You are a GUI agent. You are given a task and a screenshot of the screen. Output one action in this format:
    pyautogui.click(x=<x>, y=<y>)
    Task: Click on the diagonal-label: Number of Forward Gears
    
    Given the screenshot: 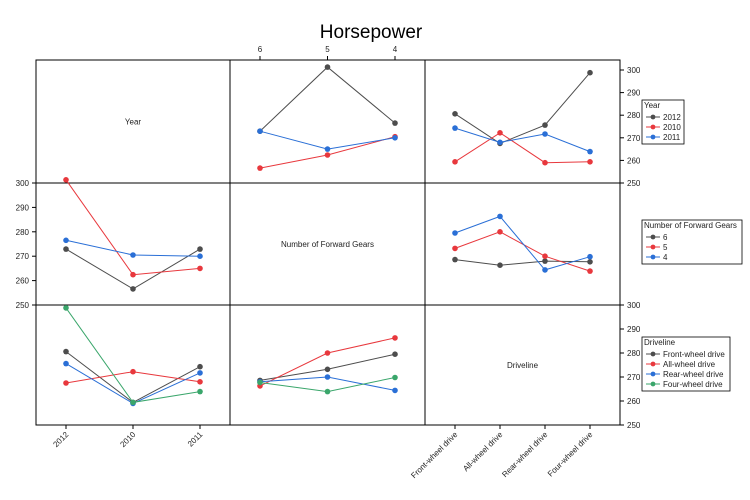 What is the action you would take?
    pyautogui.click(x=327, y=244)
    